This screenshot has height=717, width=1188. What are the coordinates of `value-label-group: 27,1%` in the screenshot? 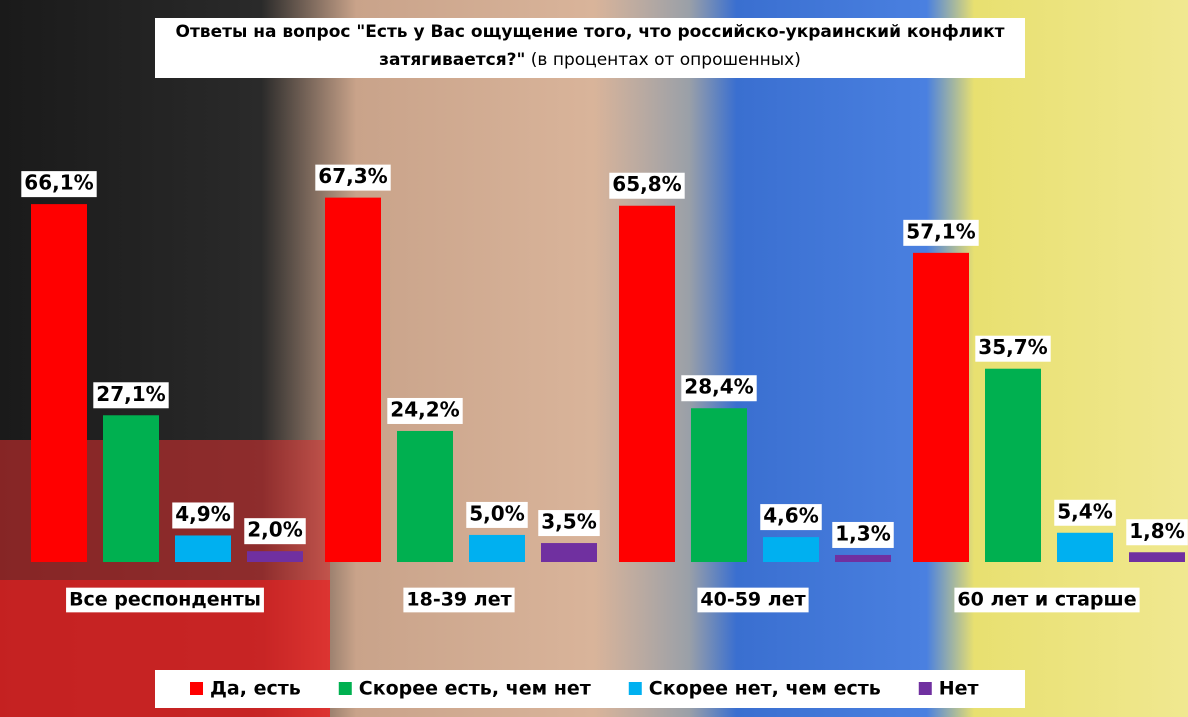 It's located at (131, 395).